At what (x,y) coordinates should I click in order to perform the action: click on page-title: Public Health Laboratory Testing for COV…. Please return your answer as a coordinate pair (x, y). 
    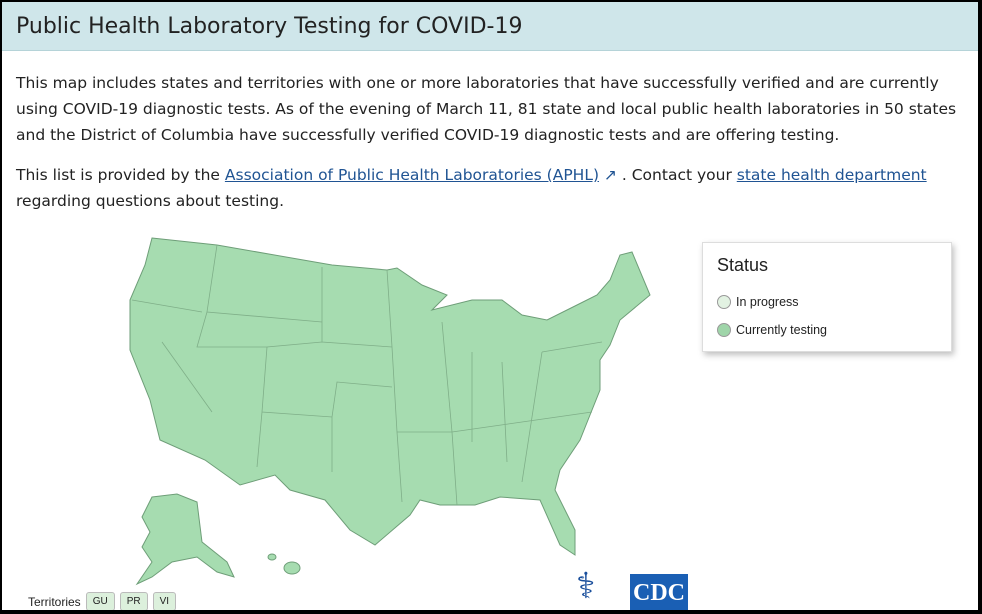
    Looking at the image, I should click on (490, 26).